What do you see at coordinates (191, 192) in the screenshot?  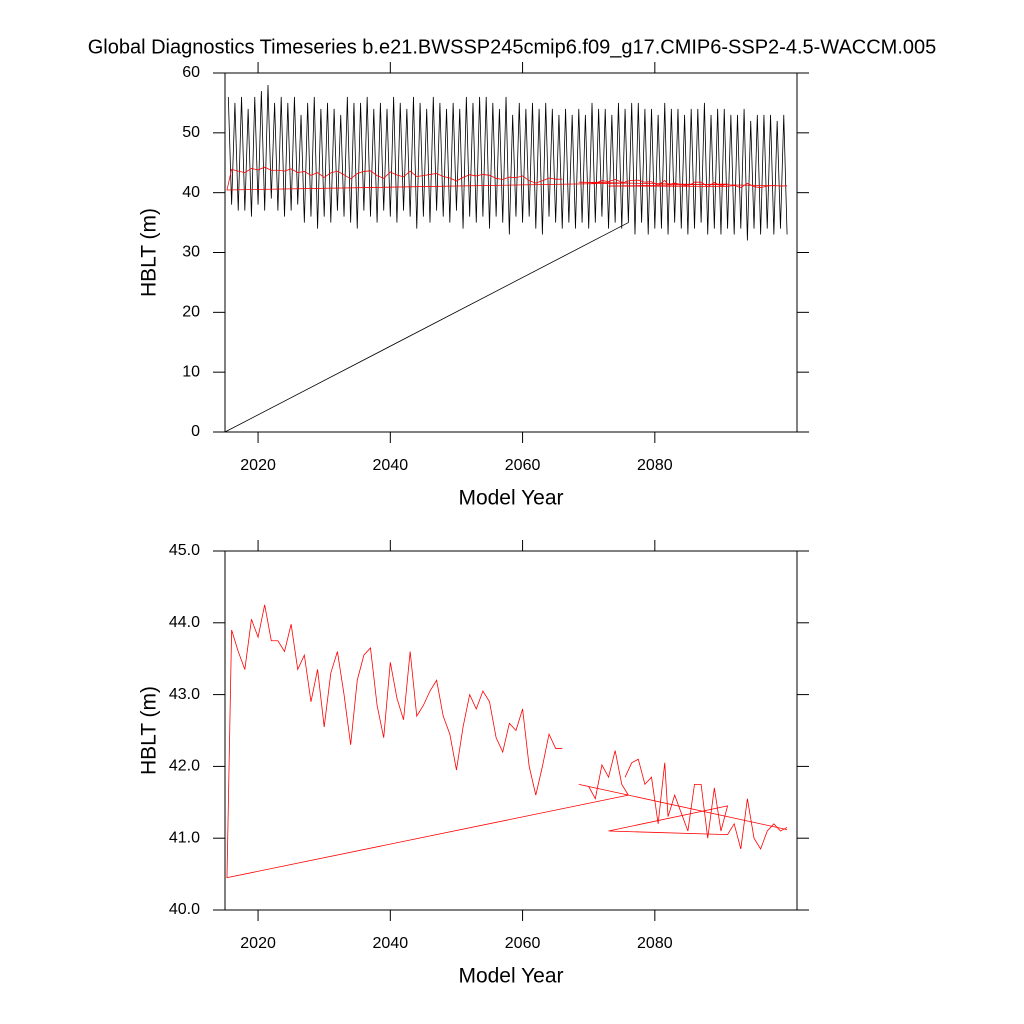 I see `y-tick-label: 40` at bounding box center [191, 192].